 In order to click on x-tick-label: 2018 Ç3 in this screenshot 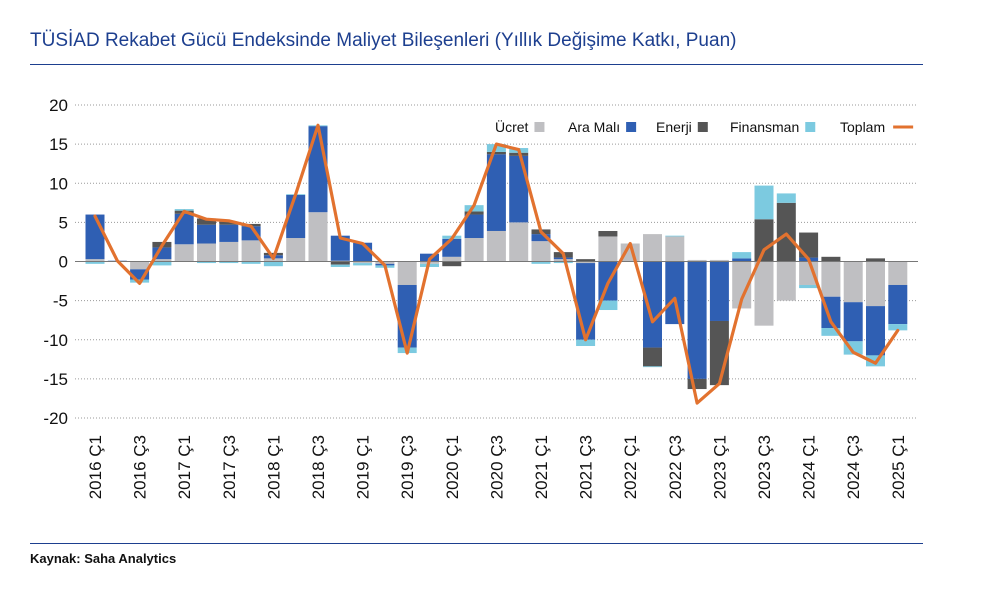, I will do `click(318, 467)`.